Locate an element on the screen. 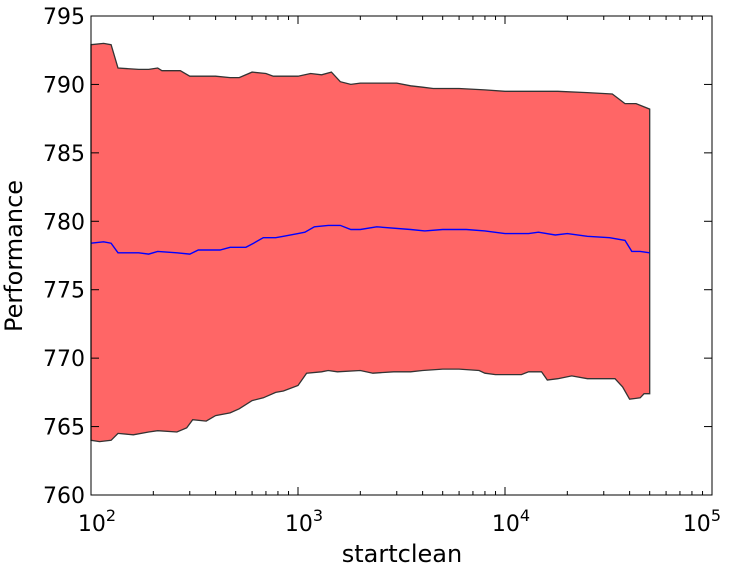 This screenshot has width=737, height=571. y-axis-label: Performance is located at coordinates (14, 256).